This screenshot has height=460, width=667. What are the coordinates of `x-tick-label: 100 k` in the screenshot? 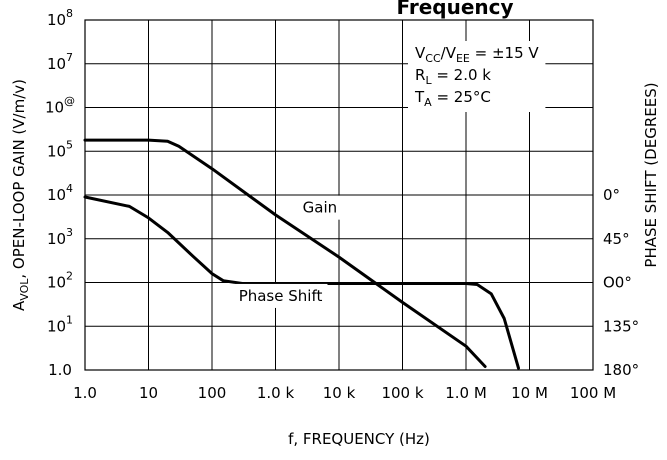 It's located at (402, 393).